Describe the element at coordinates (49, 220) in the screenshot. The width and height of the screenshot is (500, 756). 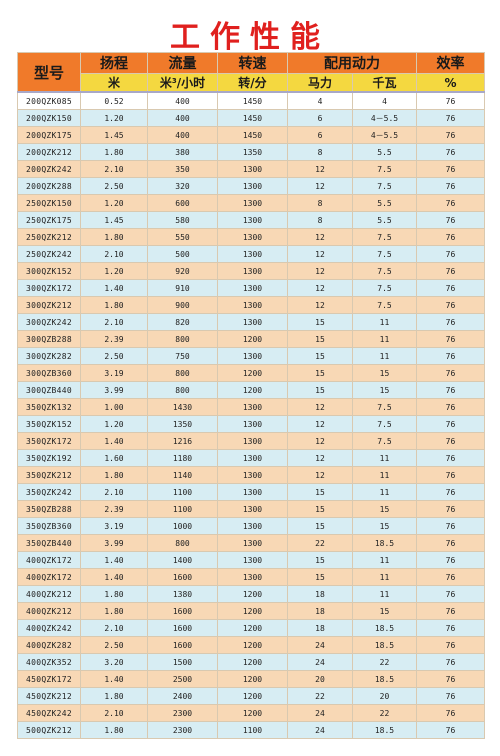
I see `model-cell: 250QZK175` at that location.